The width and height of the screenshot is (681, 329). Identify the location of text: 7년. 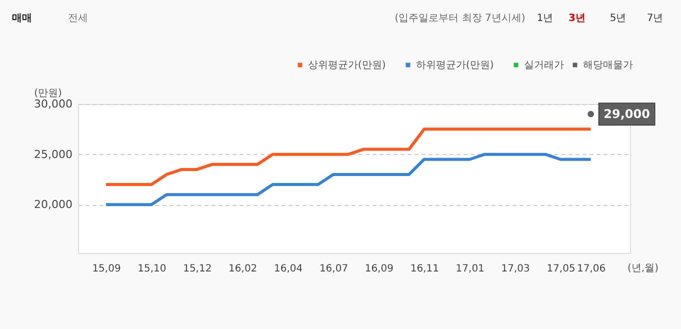
(655, 18).